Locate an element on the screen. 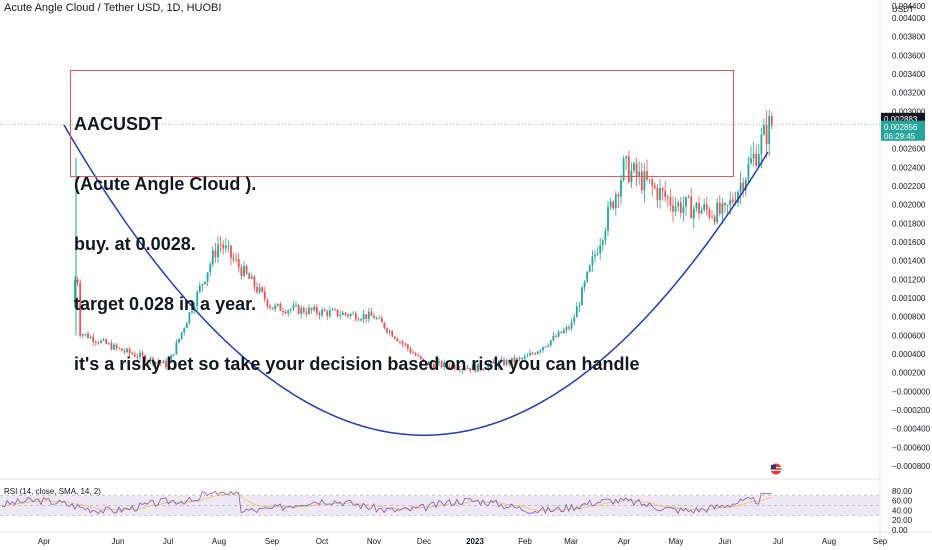 This screenshot has width=932, height=550. time-tick-label: Sep is located at coordinates (272, 541).